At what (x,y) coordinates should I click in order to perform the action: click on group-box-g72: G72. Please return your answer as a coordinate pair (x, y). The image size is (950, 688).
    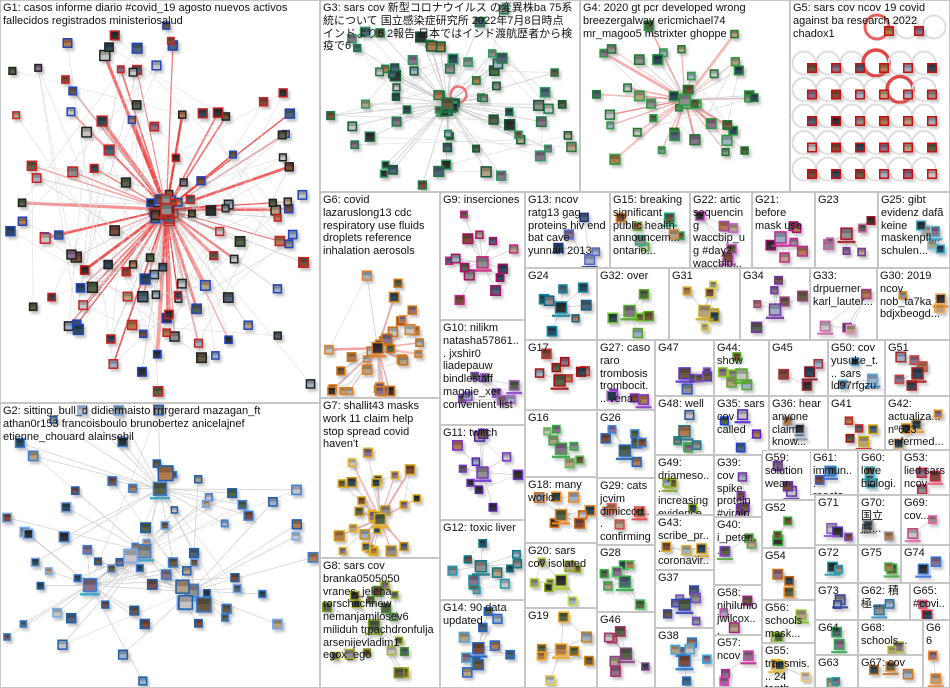
    Looking at the image, I should click on (836, 564).